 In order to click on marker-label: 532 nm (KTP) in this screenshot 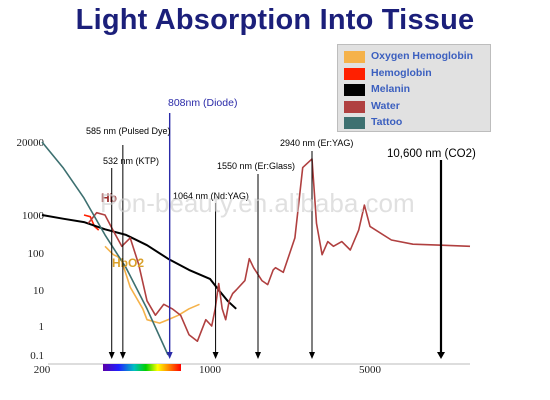, I will do `click(131, 161)`.